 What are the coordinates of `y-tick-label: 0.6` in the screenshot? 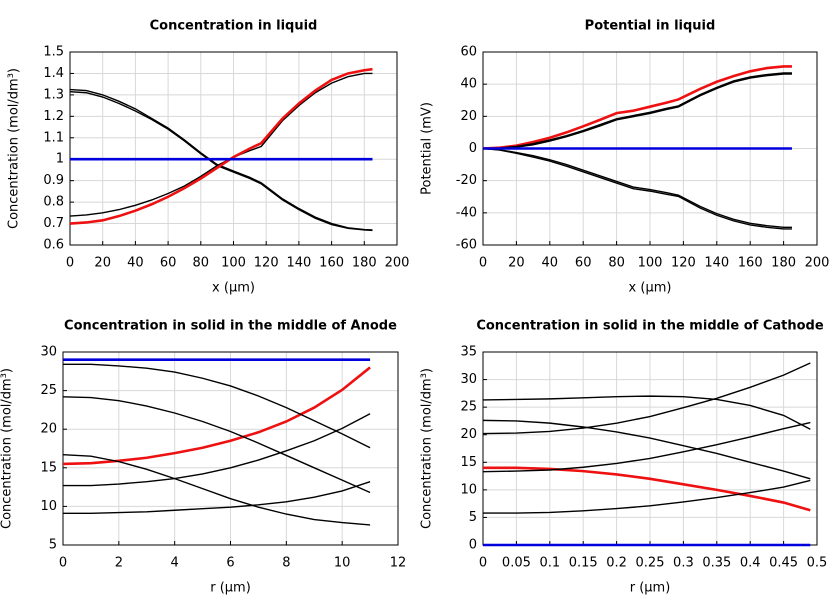 It's located at (53, 245).